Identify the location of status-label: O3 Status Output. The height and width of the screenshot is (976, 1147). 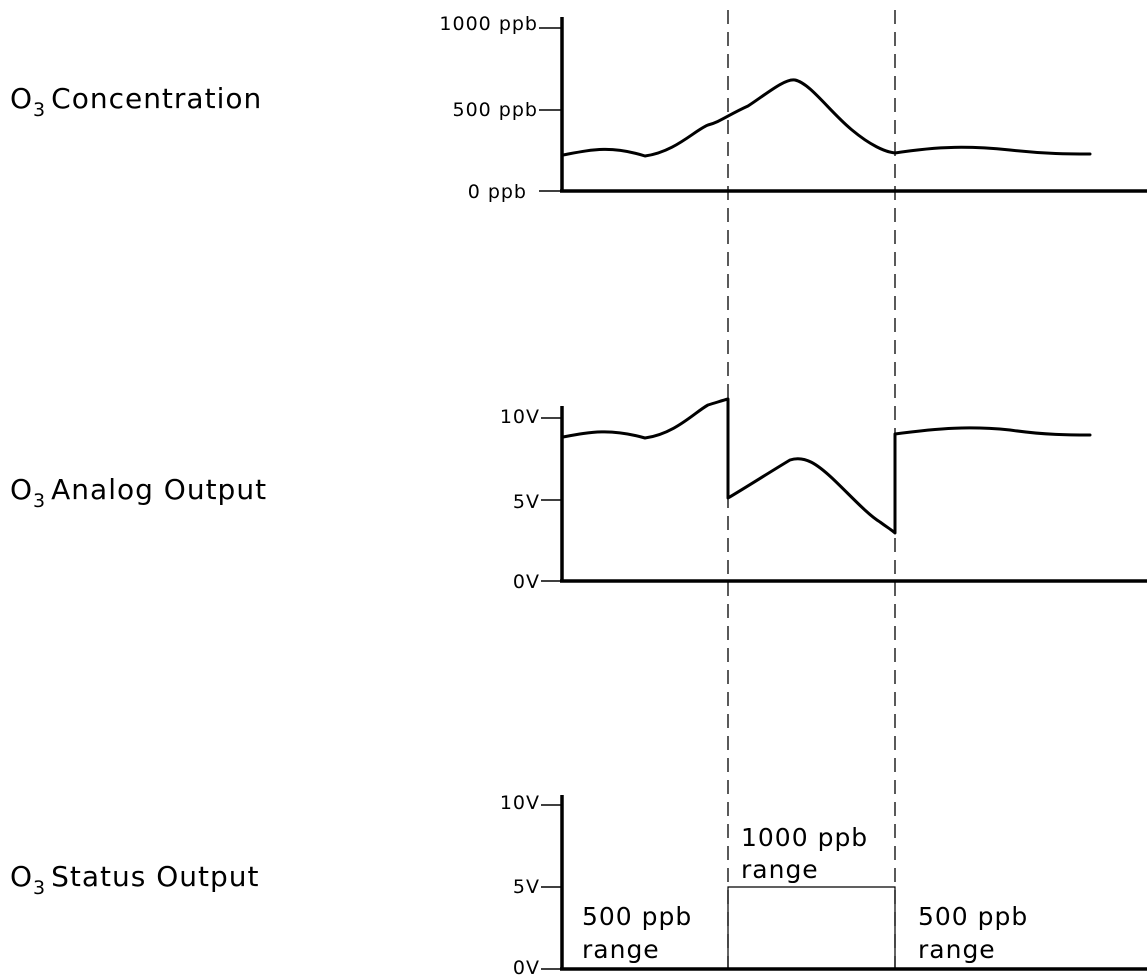
(135, 879).